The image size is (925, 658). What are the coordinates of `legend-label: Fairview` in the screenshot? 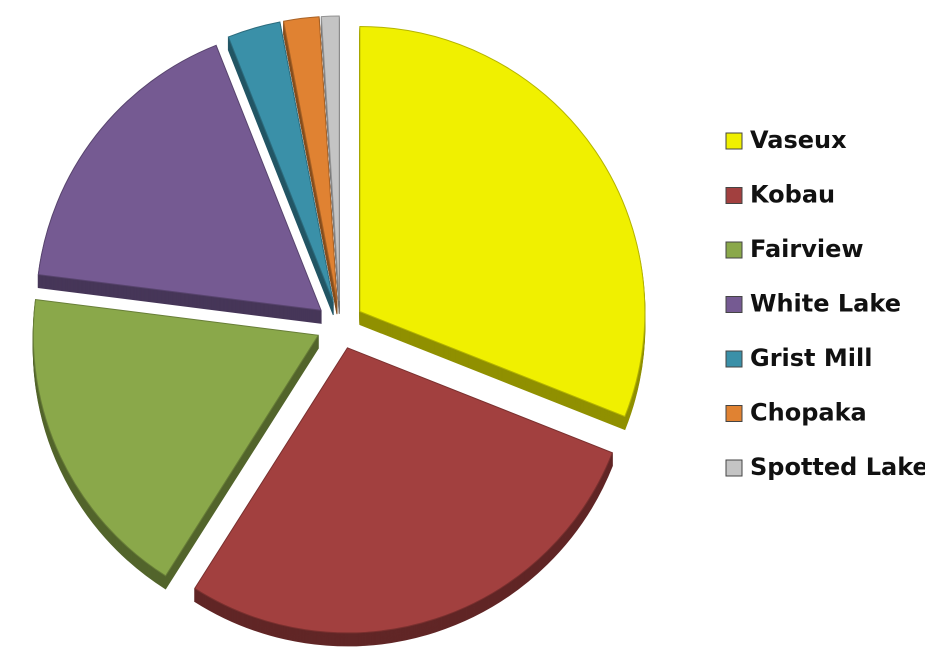 It's located at (807, 249).